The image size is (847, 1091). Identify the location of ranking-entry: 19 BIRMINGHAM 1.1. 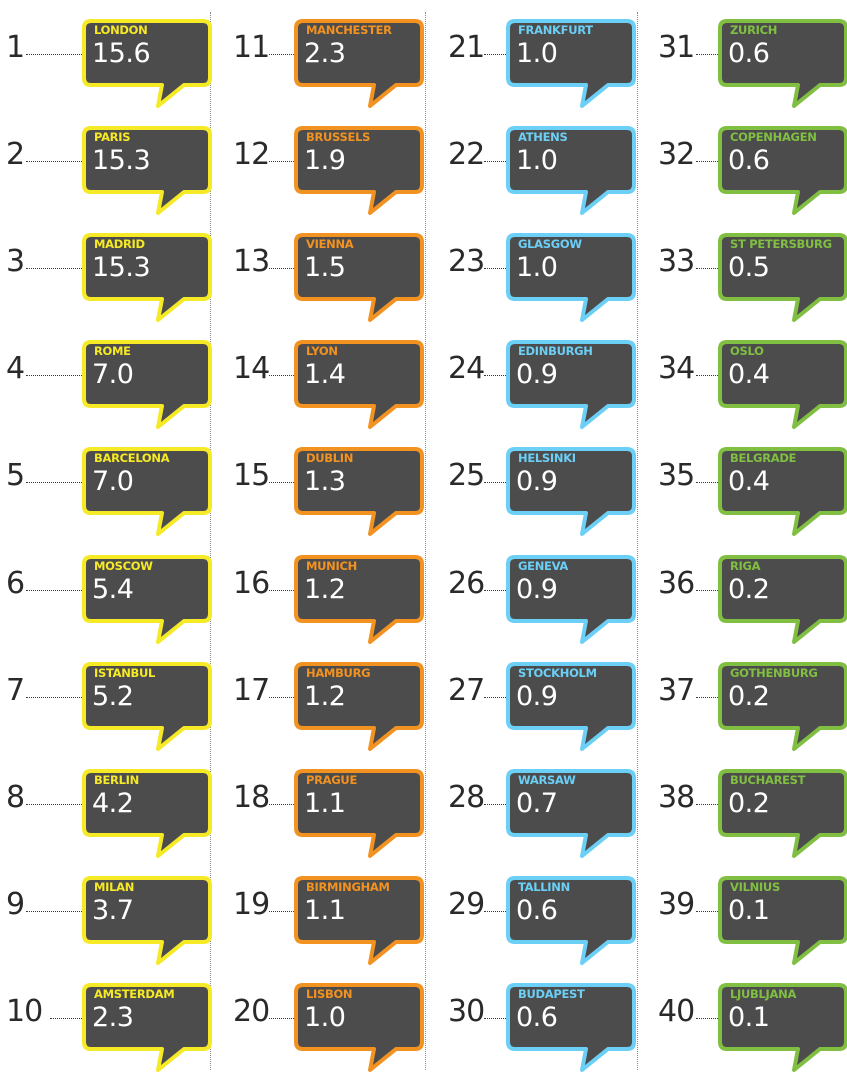
(325, 928).